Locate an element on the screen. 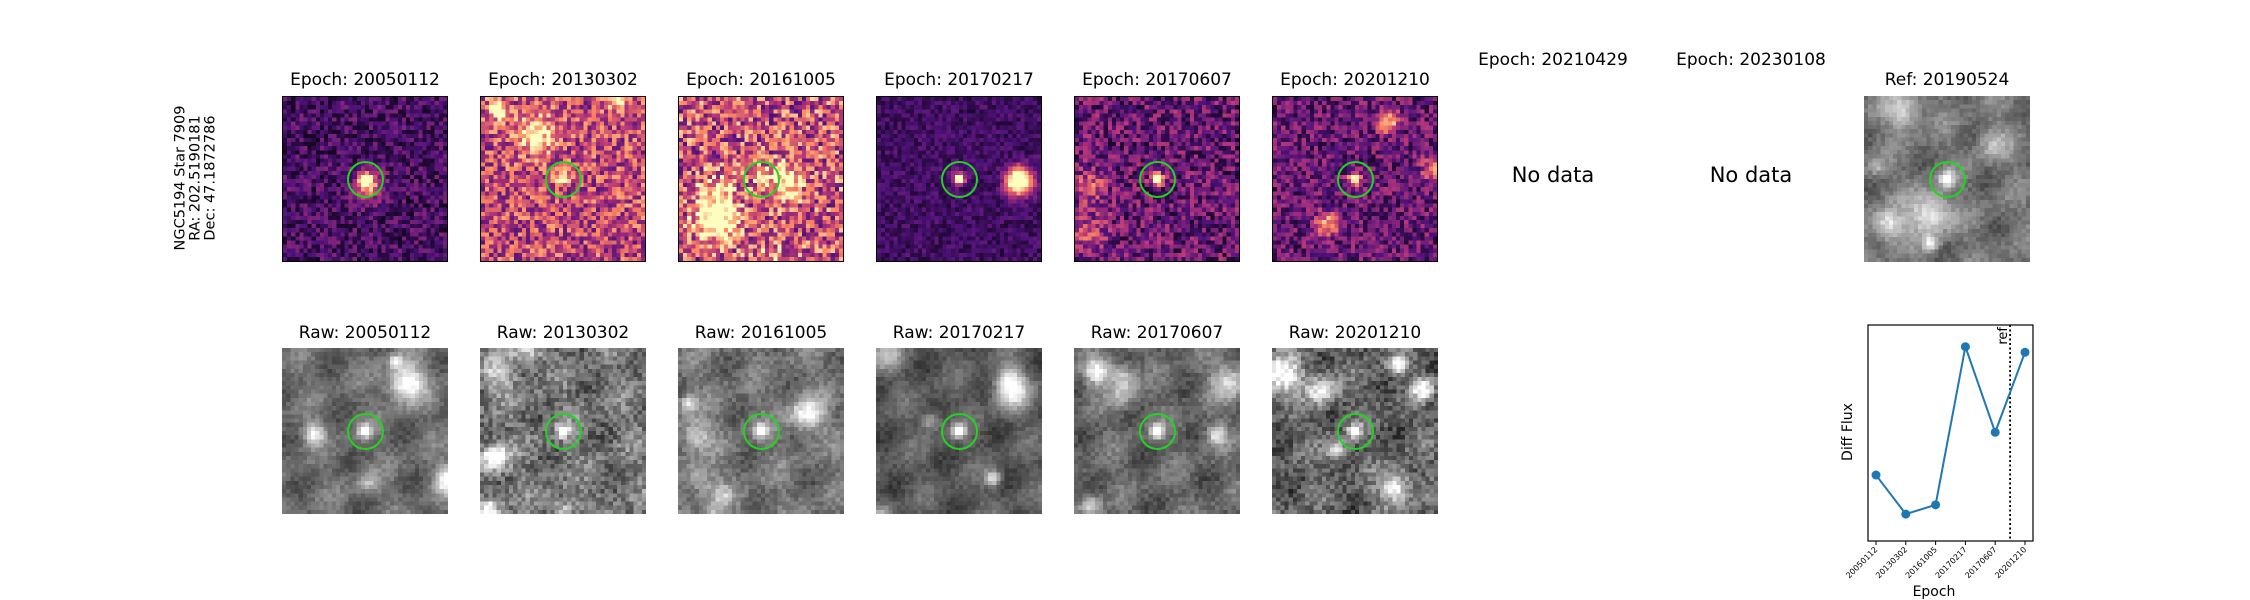  diff-title-2: Epoch: 20130302 is located at coordinates (563, 80).